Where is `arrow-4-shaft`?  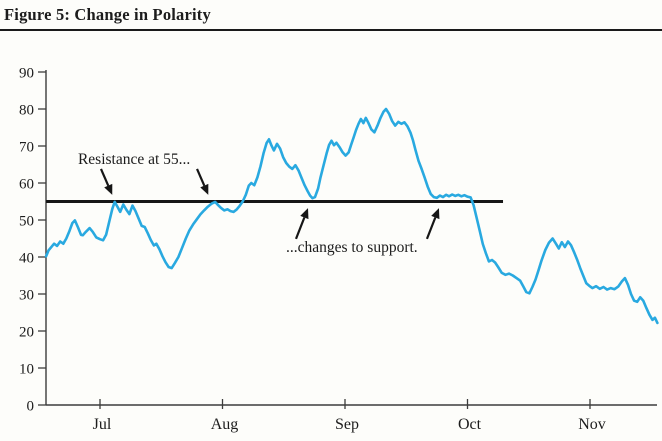 arrow-4-shaft is located at coordinates (431, 228).